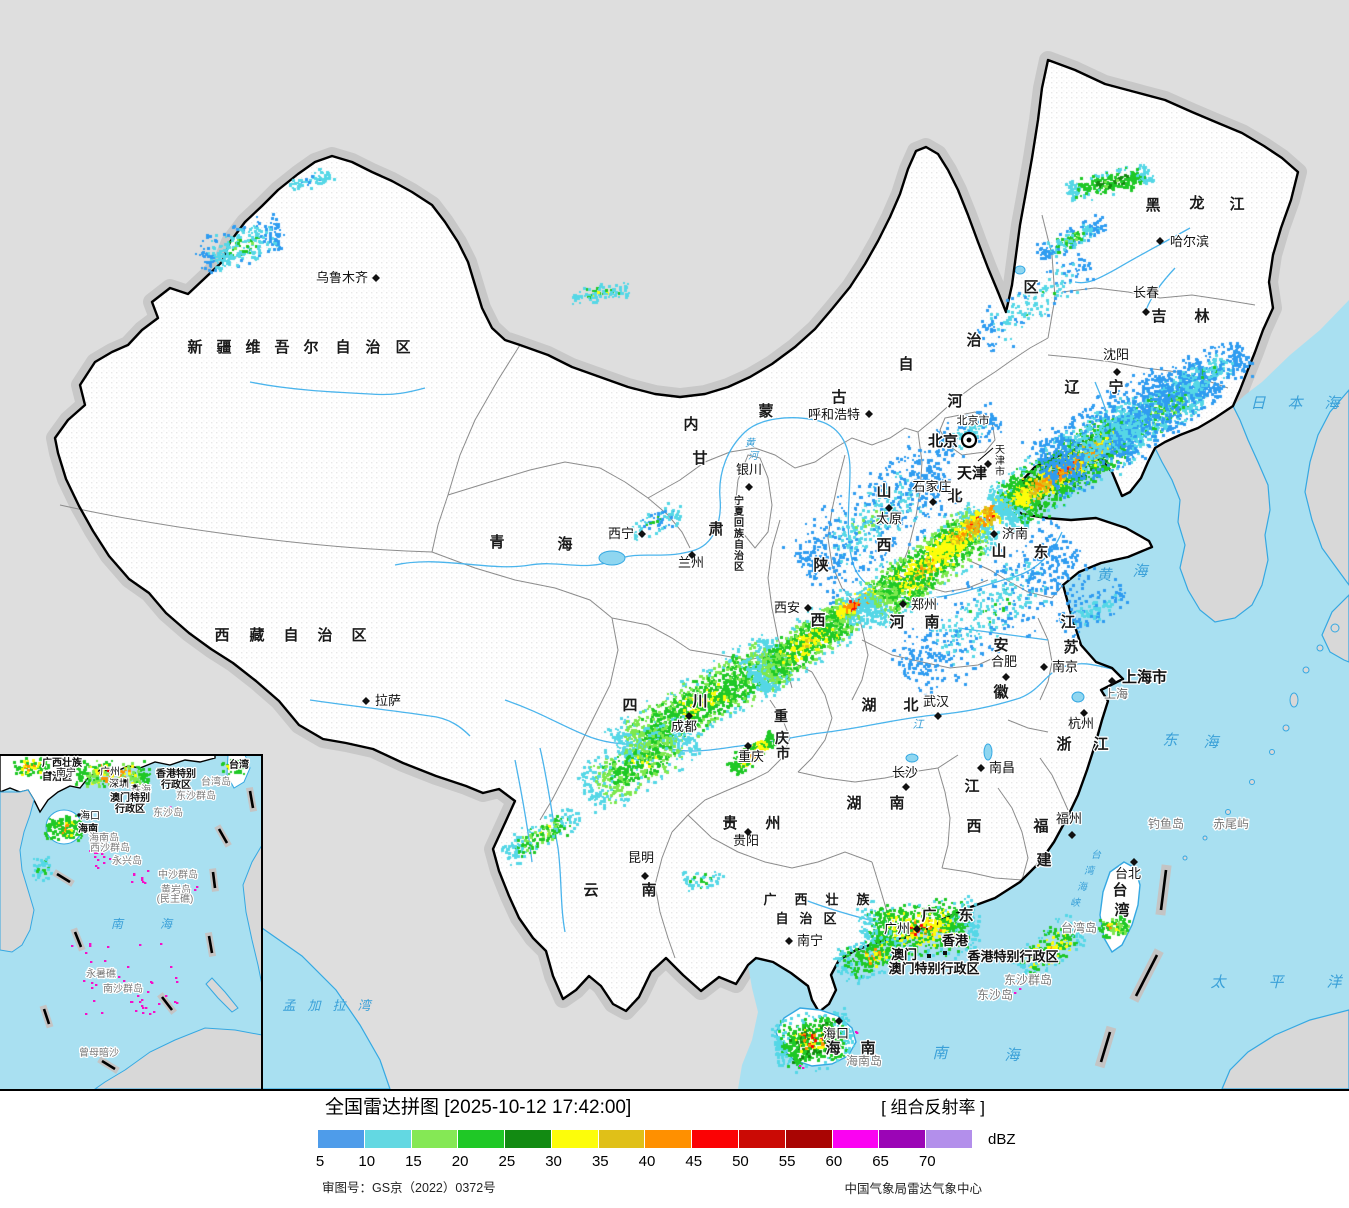 This screenshot has width=1349, height=1208. I want to click on legend-title: 全国雷达拼图 [2025-10-12 17:42:00], so click(478, 1107).